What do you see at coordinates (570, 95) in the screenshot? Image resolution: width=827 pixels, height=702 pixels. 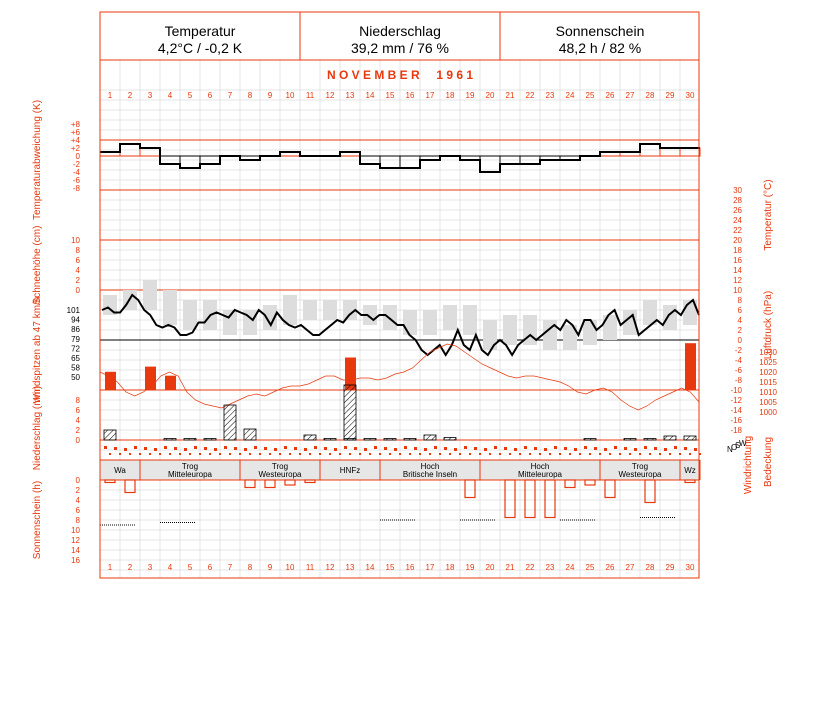 I see `day-label: 24` at bounding box center [570, 95].